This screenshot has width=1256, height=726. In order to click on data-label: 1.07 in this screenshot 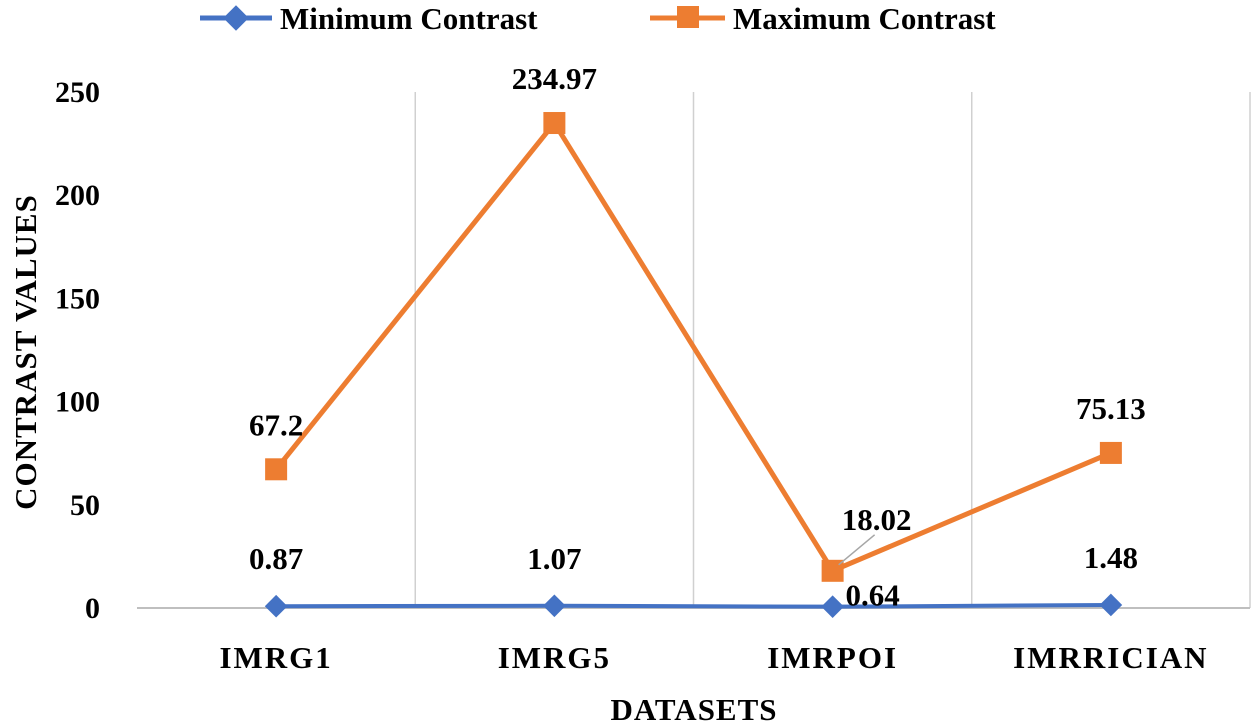, I will do `click(554, 558)`.